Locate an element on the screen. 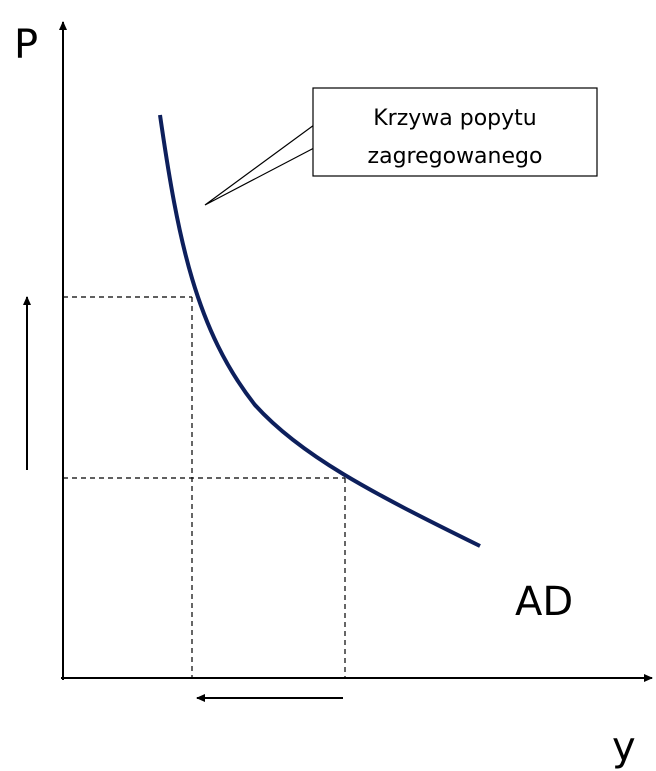 The height and width of the screenshot is (771, 656). callout-text: Krzywa popytu is located at coordinates (455, 118).